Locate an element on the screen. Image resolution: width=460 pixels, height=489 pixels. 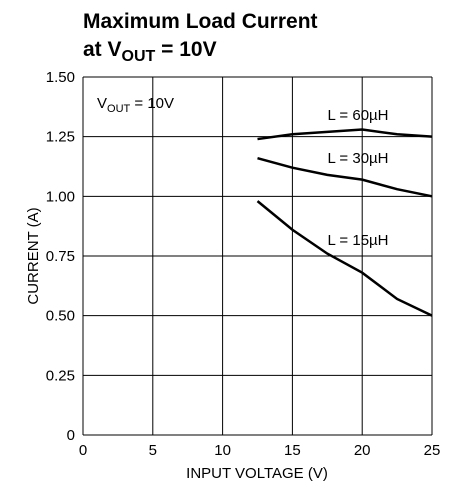
y-tick-label: 0 is located at coordinates (71, 435).